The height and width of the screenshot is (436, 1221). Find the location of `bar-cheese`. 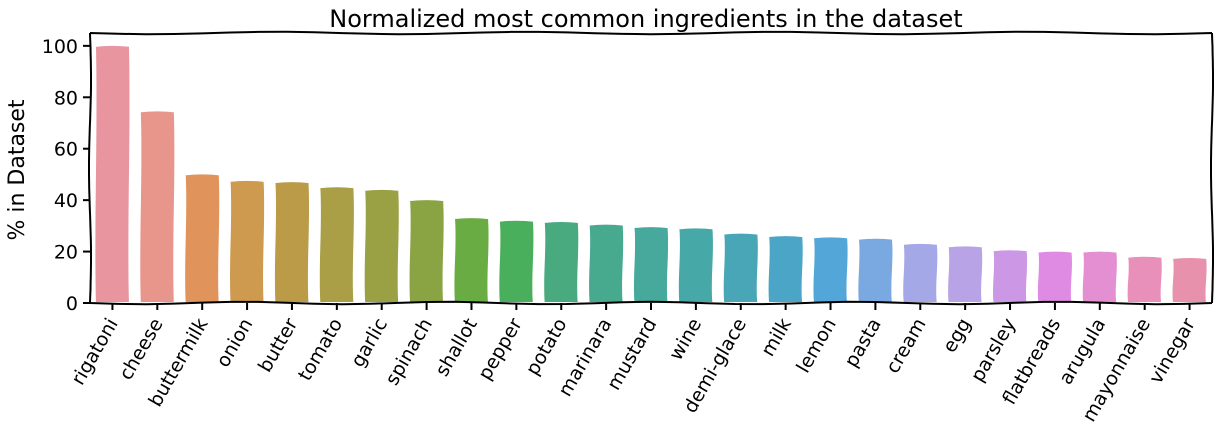

bar-cheese is located at coordinates (157, 206).